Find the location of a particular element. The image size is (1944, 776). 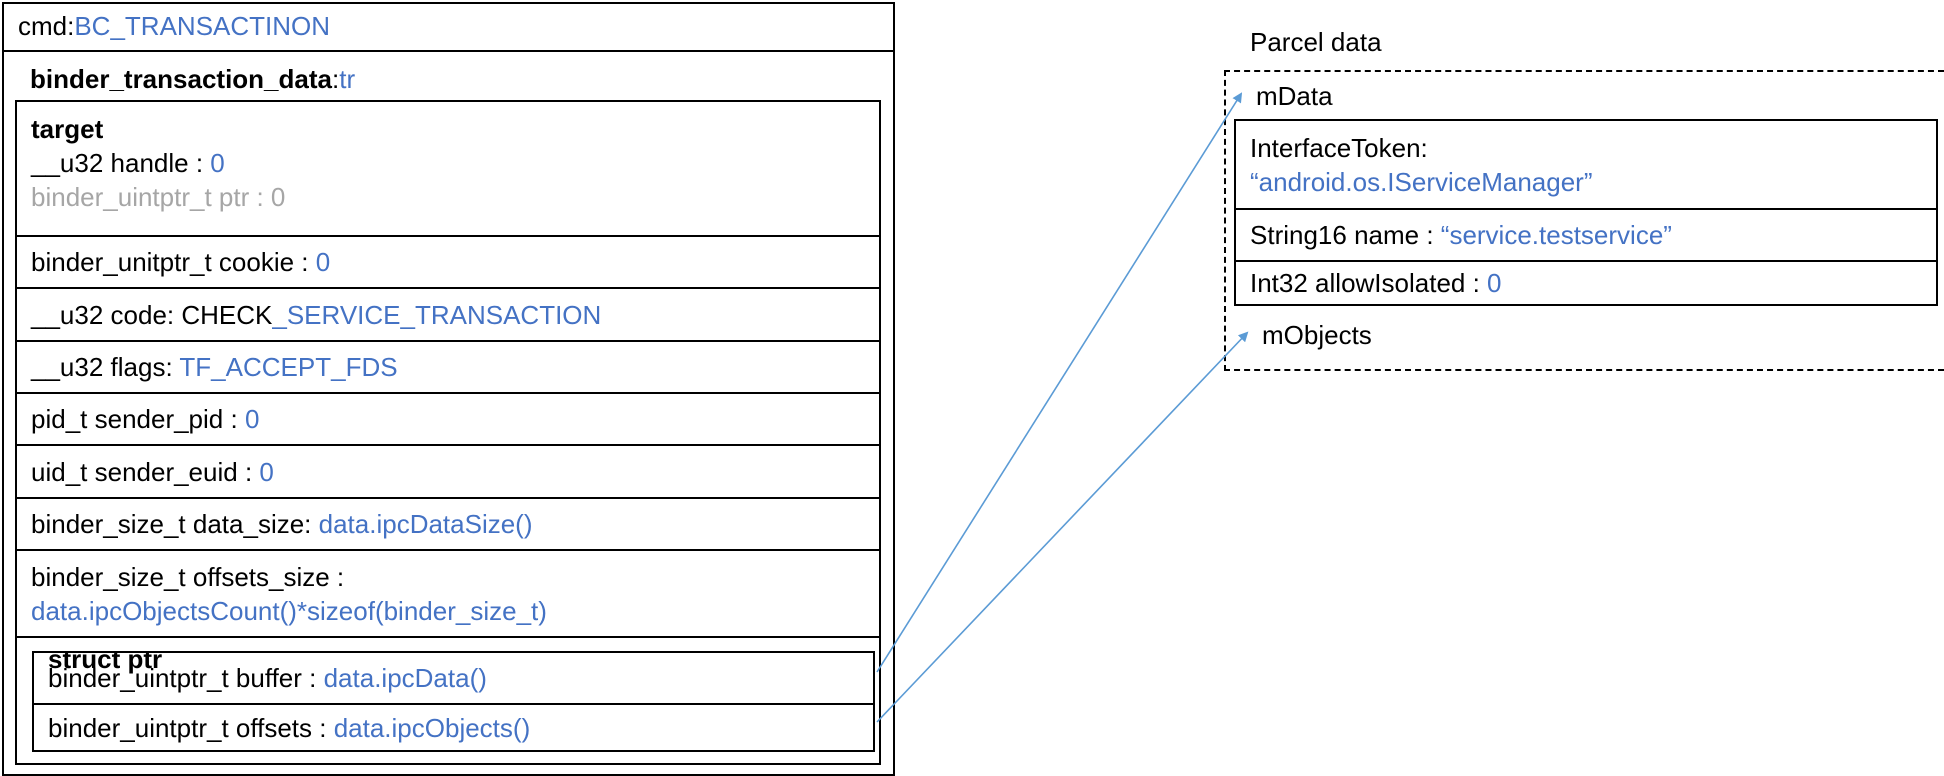

service-name-value: “service.testservice” is located at coordinates (1556, 235).